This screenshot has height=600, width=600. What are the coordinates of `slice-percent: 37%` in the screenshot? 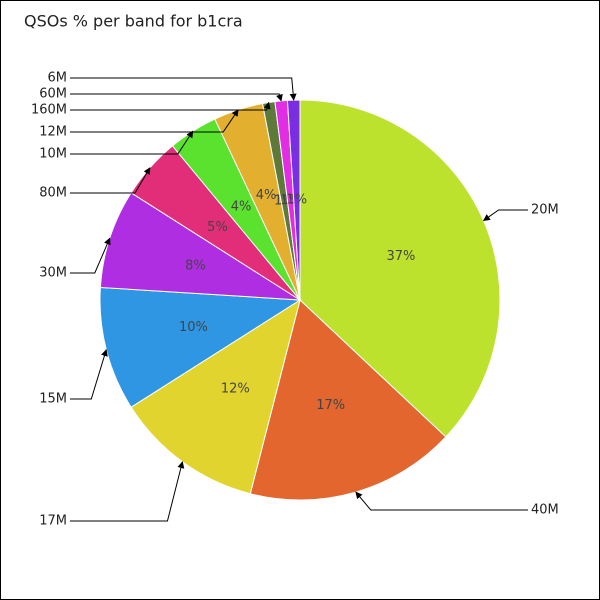 It's located at (400, 256).